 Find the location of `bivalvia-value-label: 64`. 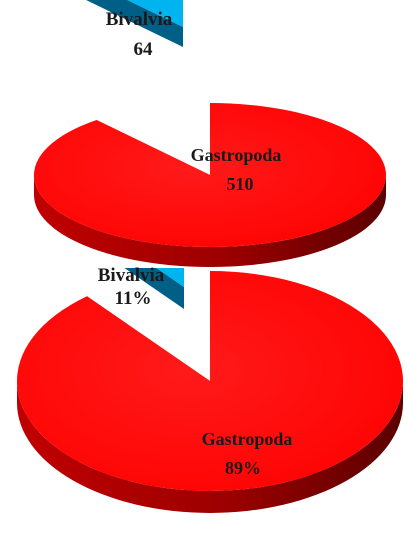

bivalvia-value-label: 64 is located at coordinates (143, 49).